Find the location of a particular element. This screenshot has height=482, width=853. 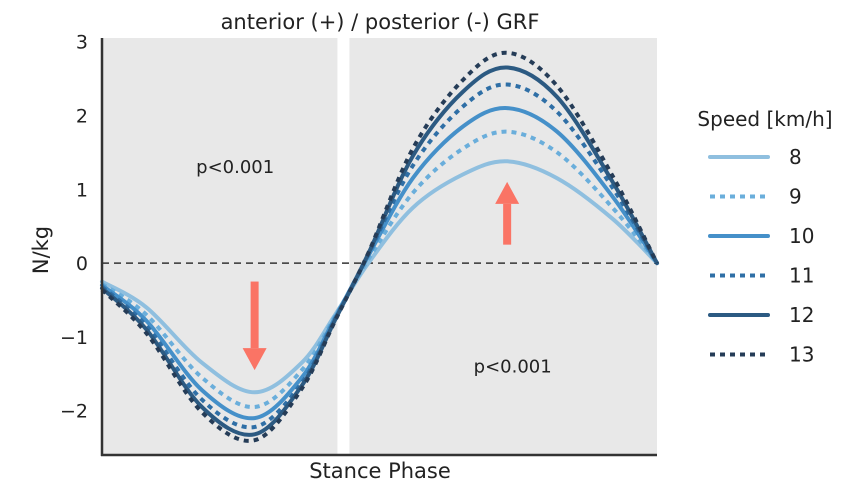

y-tick-label: −1 is located at coordinates (74, 338).